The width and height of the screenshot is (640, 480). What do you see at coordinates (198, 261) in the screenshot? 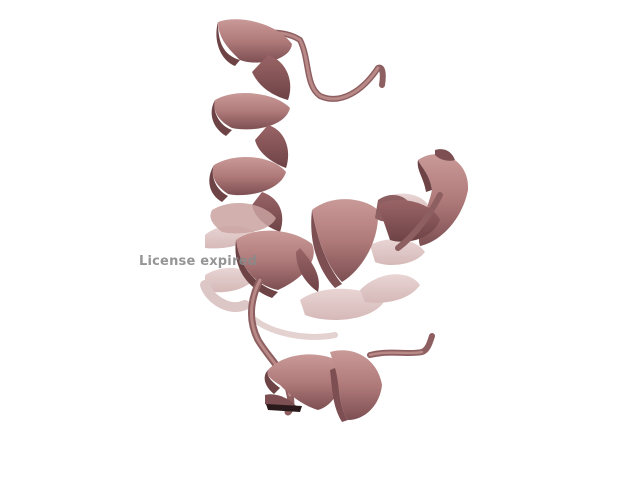
I see `license-watermark: License expired` at bounding box center [198, 261].